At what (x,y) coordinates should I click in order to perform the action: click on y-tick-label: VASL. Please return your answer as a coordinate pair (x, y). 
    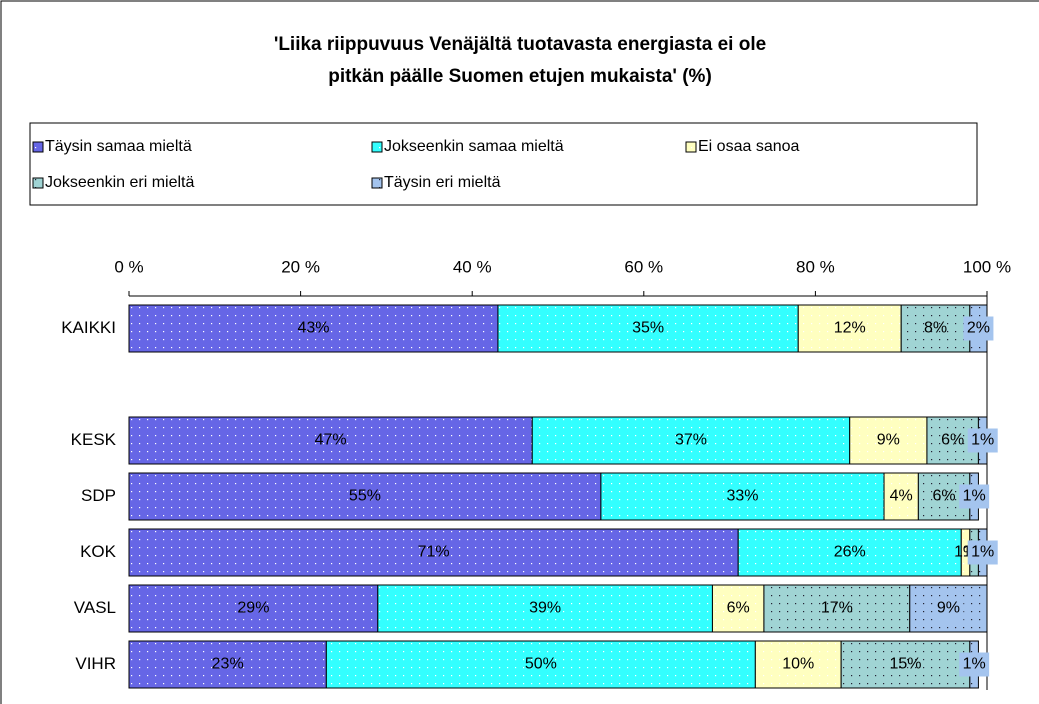
    Looking at the image, I should click on (95, 607).